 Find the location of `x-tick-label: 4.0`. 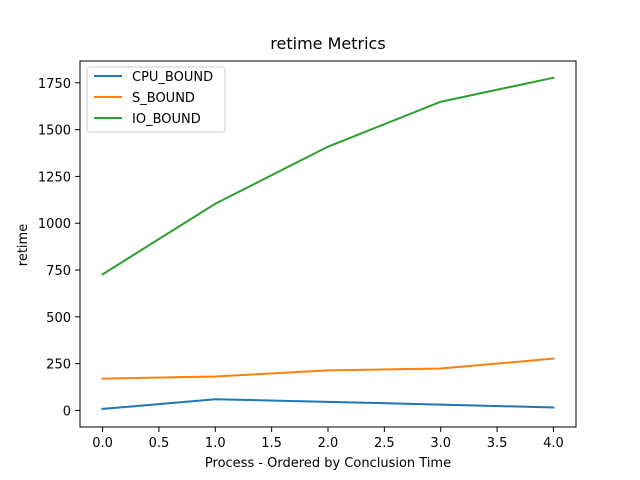

x-tick-label: 4.0 is located at coordinates (553, 443).